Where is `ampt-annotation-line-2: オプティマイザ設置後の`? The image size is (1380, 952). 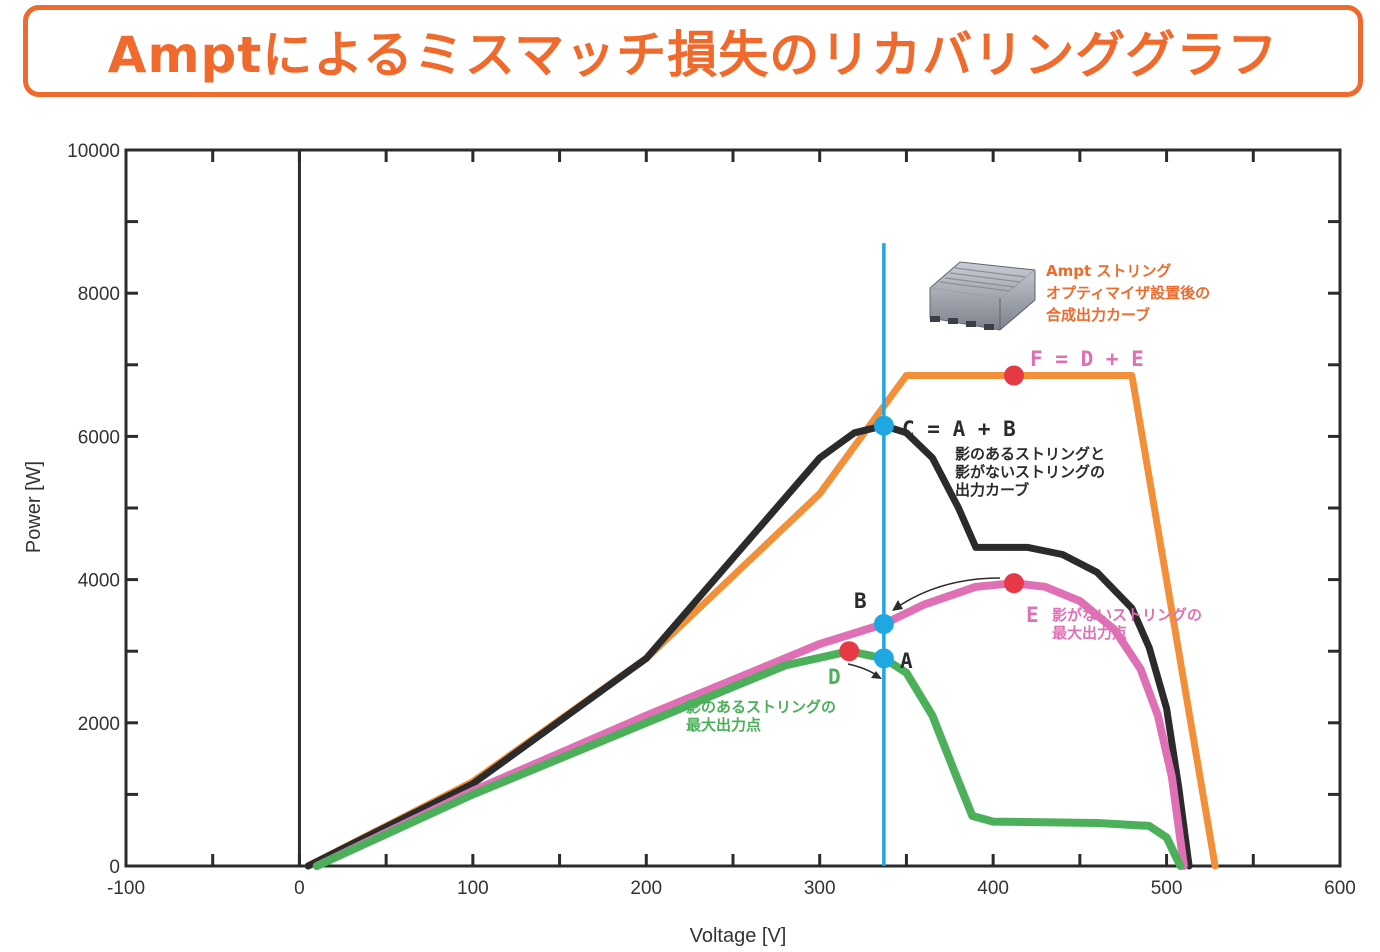 ampt-annotation-line-2: オプティマイザ設置後の is located at coordinates (1128, 293).